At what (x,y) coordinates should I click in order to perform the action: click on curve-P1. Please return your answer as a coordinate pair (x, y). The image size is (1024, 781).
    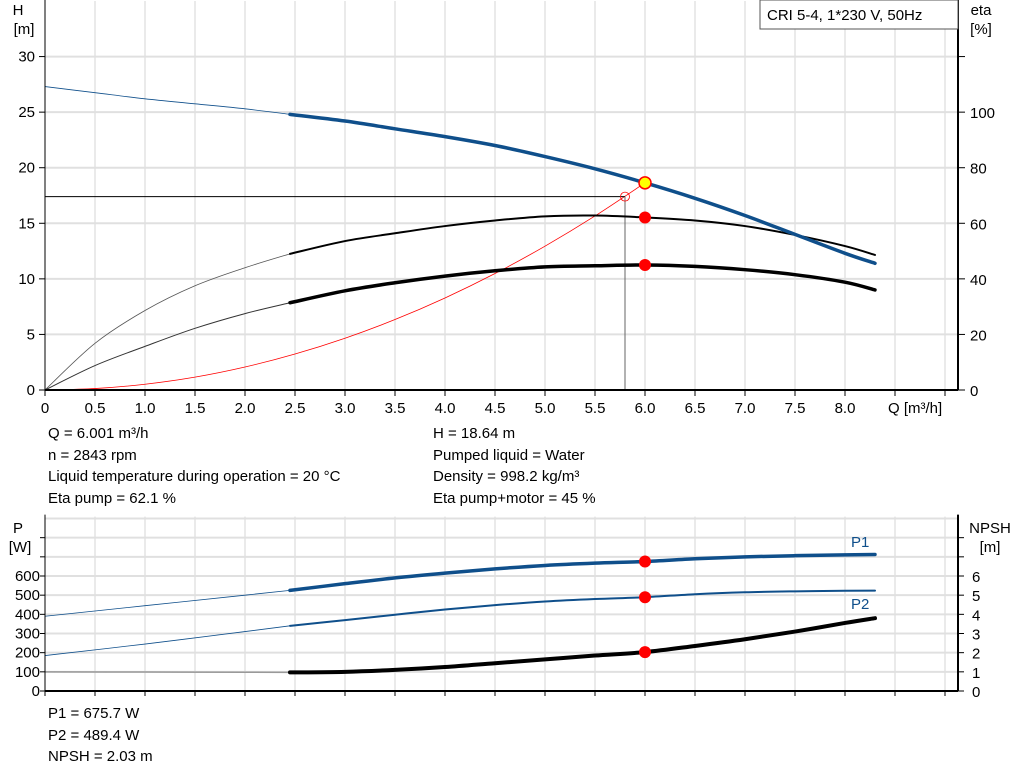
    Looking at the image, I should click on (582, 572).